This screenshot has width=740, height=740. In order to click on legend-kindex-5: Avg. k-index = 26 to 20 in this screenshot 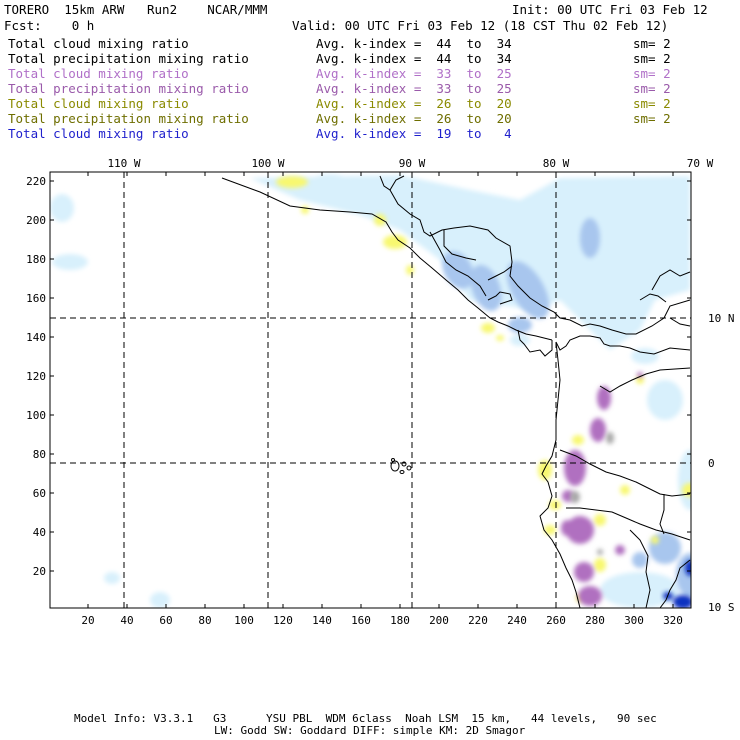, I will do `click(414, 118)`.